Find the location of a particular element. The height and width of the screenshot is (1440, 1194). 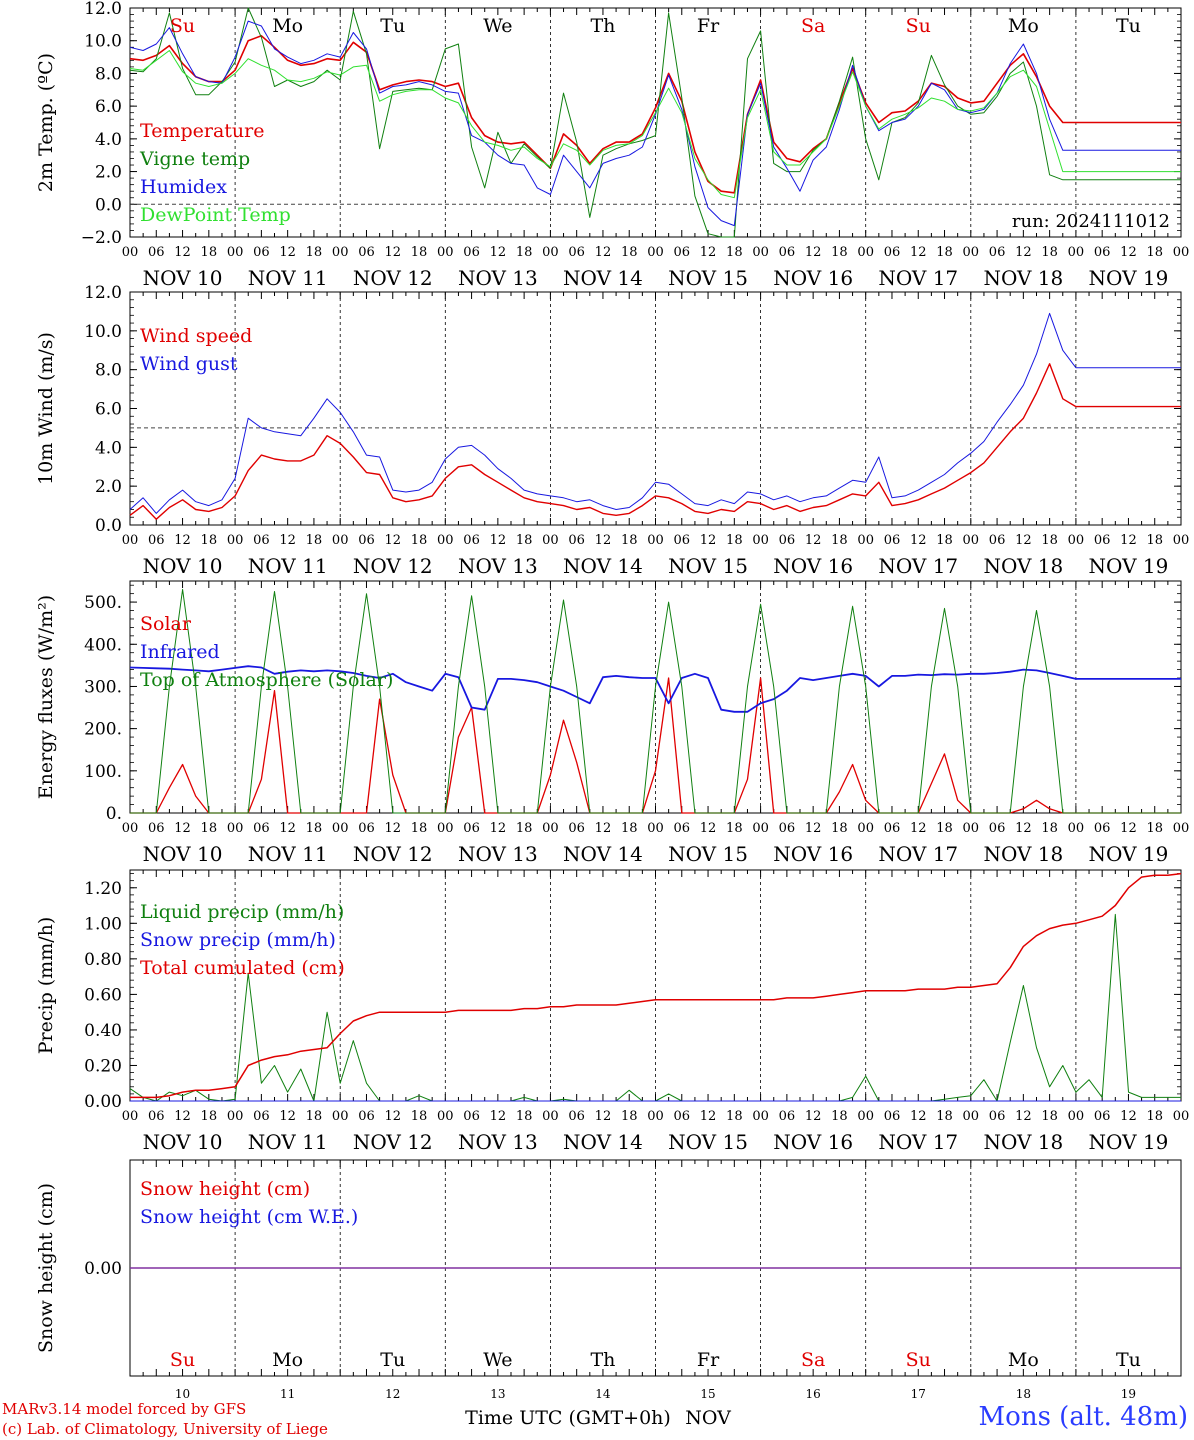

y-tick-label: 8.0 is located at coordinates (108, 371).